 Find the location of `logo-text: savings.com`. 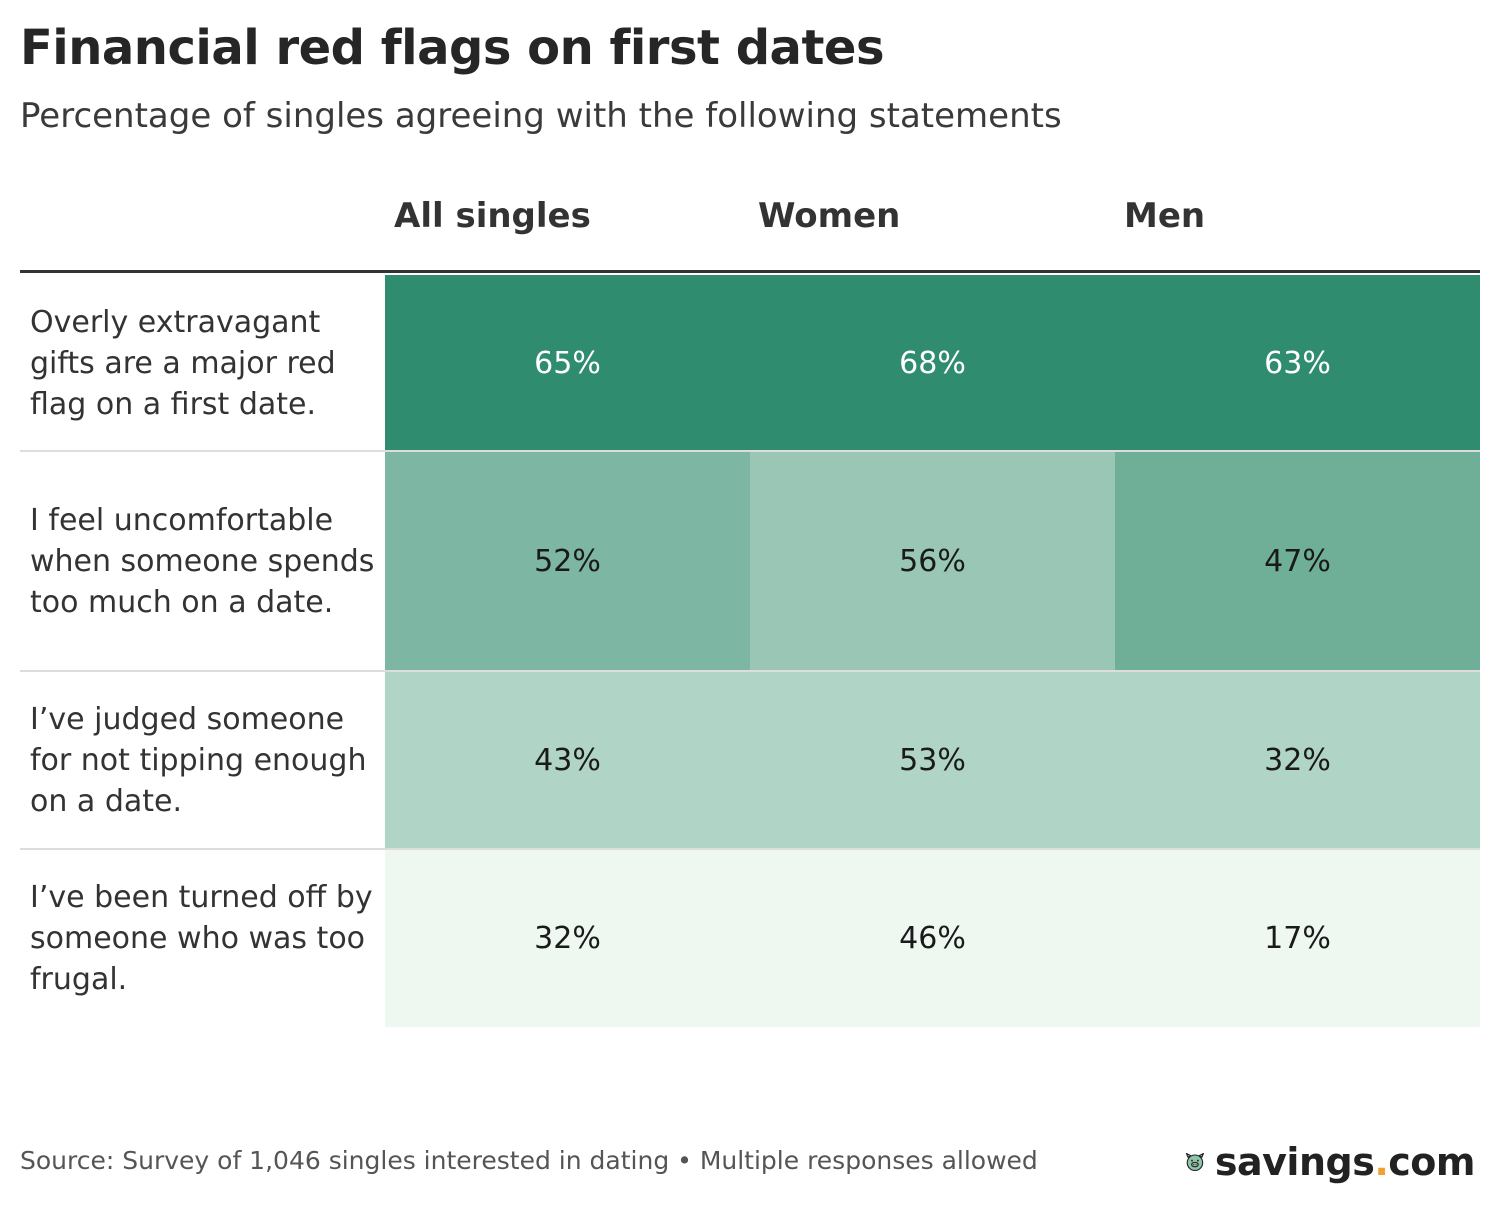

logo-text: savings.com is located at coordinates (1345, 1162).